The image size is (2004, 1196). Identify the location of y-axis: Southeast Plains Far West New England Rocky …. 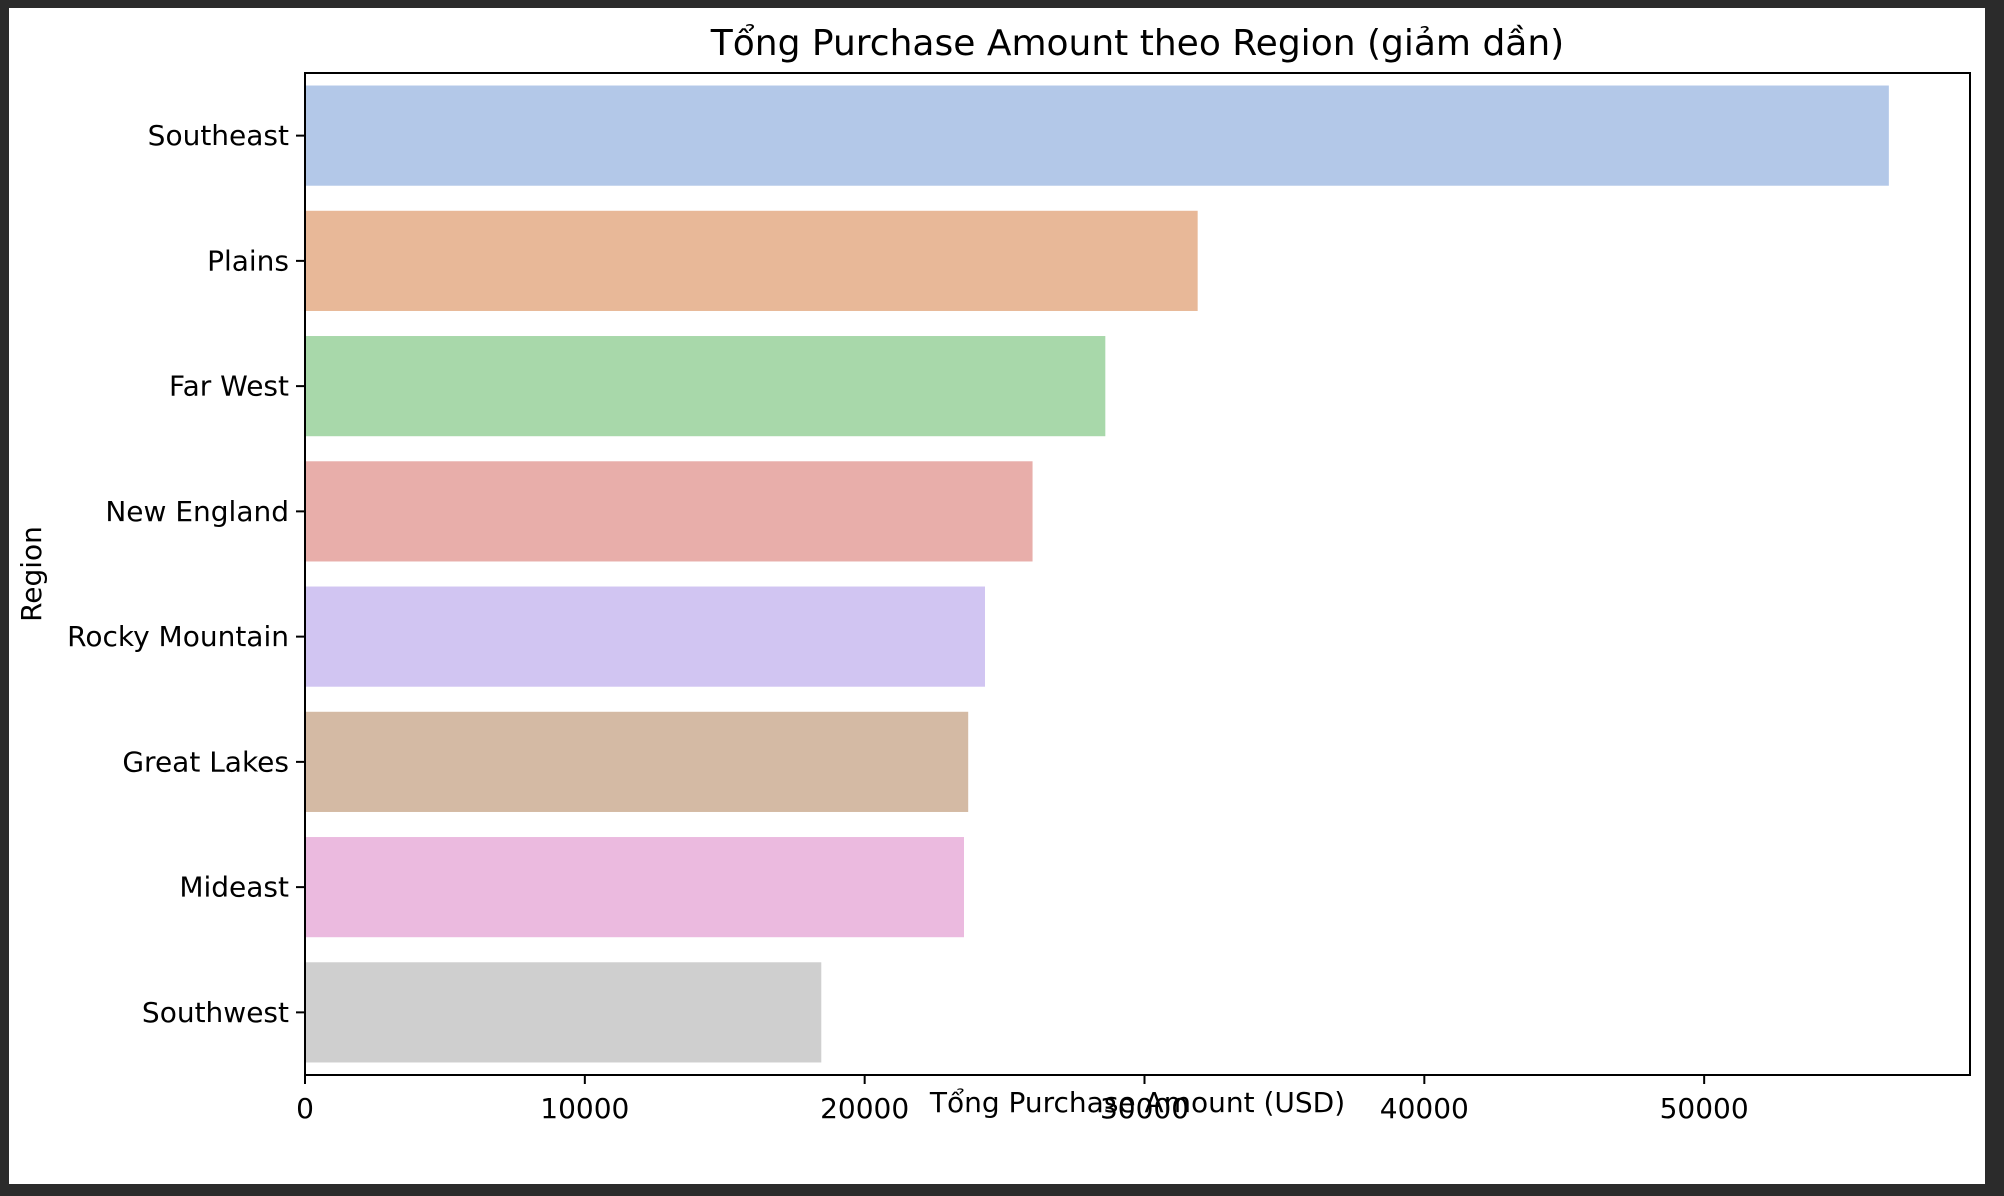
(186, 574).